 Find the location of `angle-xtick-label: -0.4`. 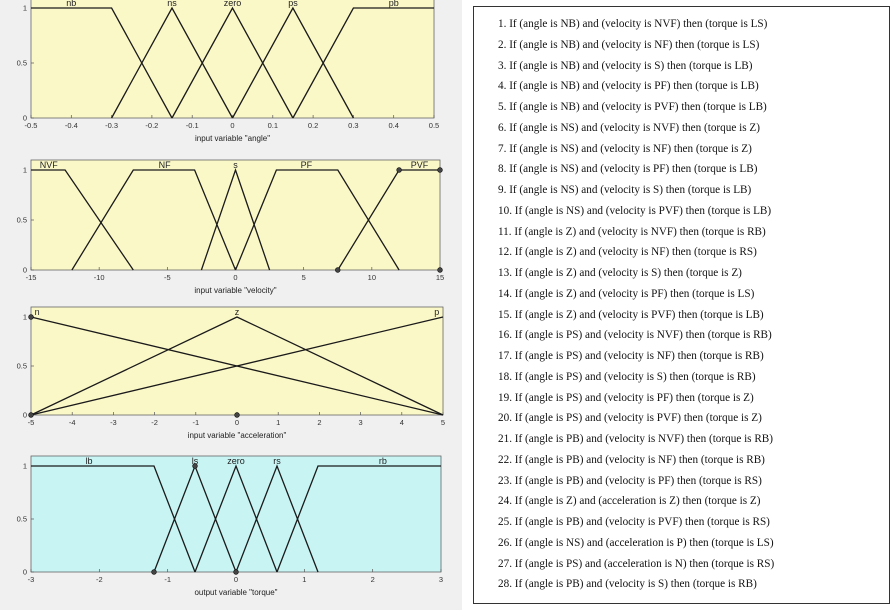

angle-xtick-label: -0.4 is located at coordinates (71, 125).